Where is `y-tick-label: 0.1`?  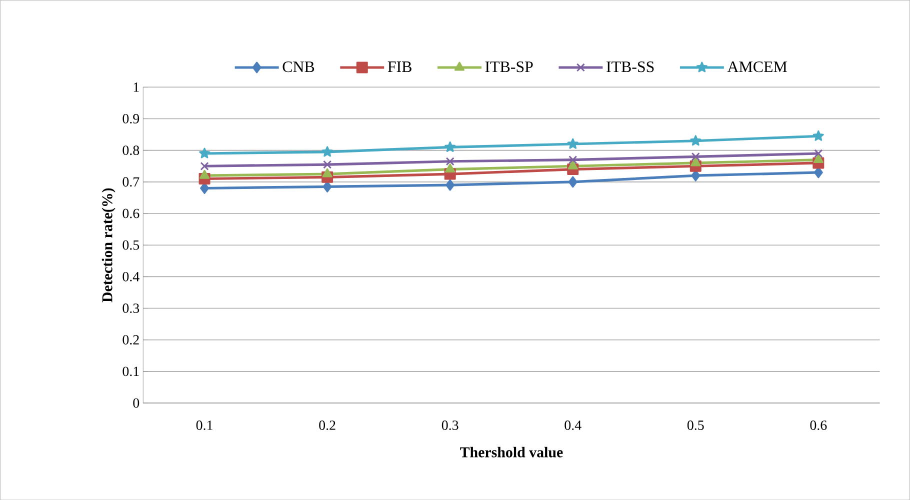 y-tick-label: 0.1 is located at coordinates (130, 371).